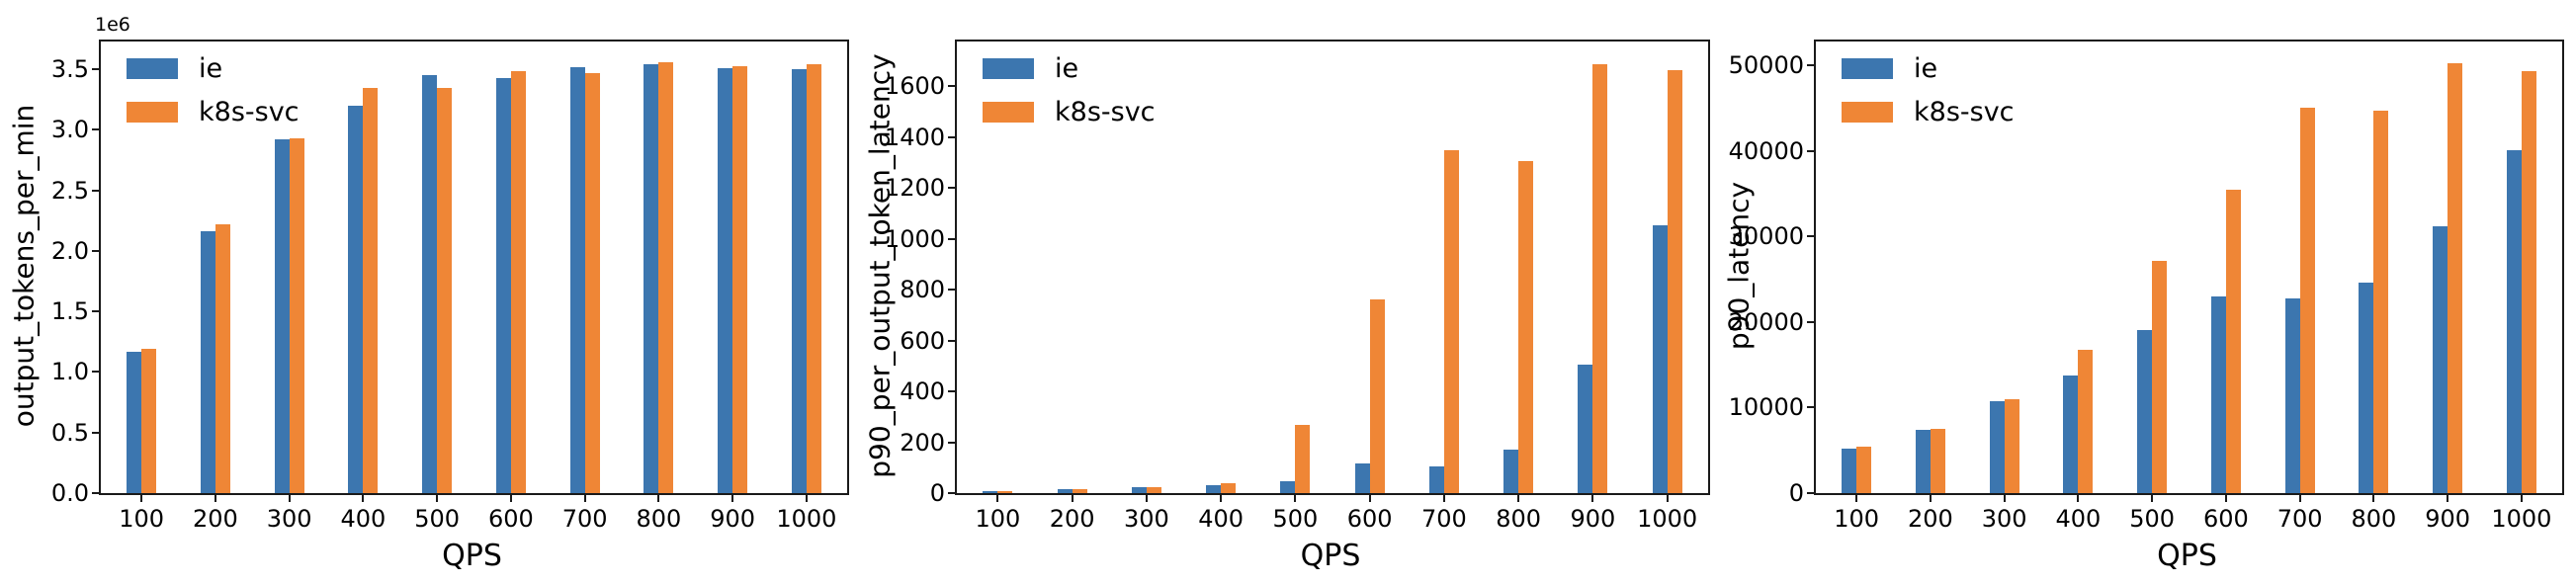 Image resolution: width=2576 pixels, height=585 pixels. Describe the element at coordinates (289, 519) in the screenshot. I see `x-tick-label: 300` at that location.